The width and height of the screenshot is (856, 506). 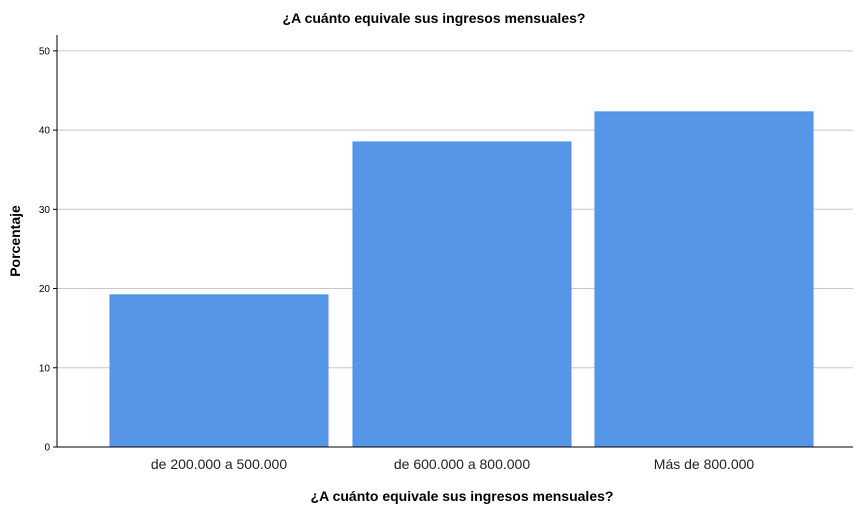 What do you see at coordinates (462, 464) in the screenshot?
I see `x-tick-label: de 600.000 a 800.000` at bounding box center [462, 464].